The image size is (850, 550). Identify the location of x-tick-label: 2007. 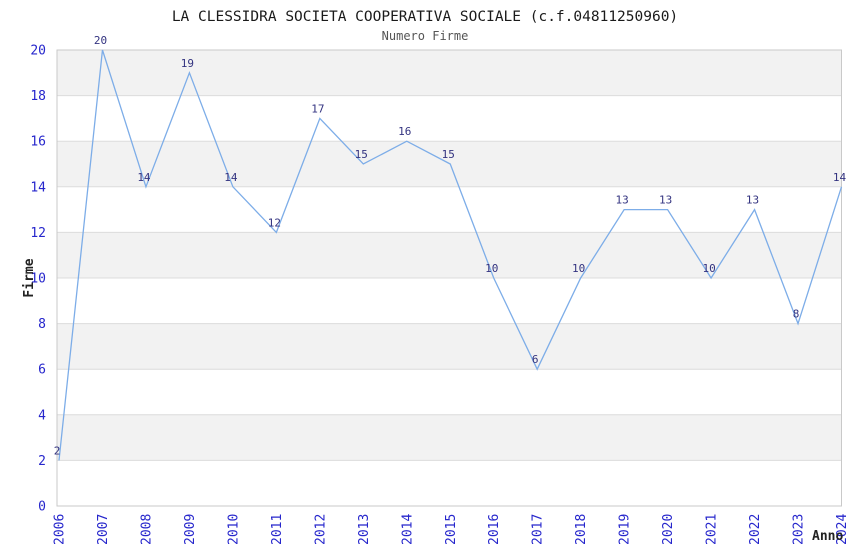
(103, 529).